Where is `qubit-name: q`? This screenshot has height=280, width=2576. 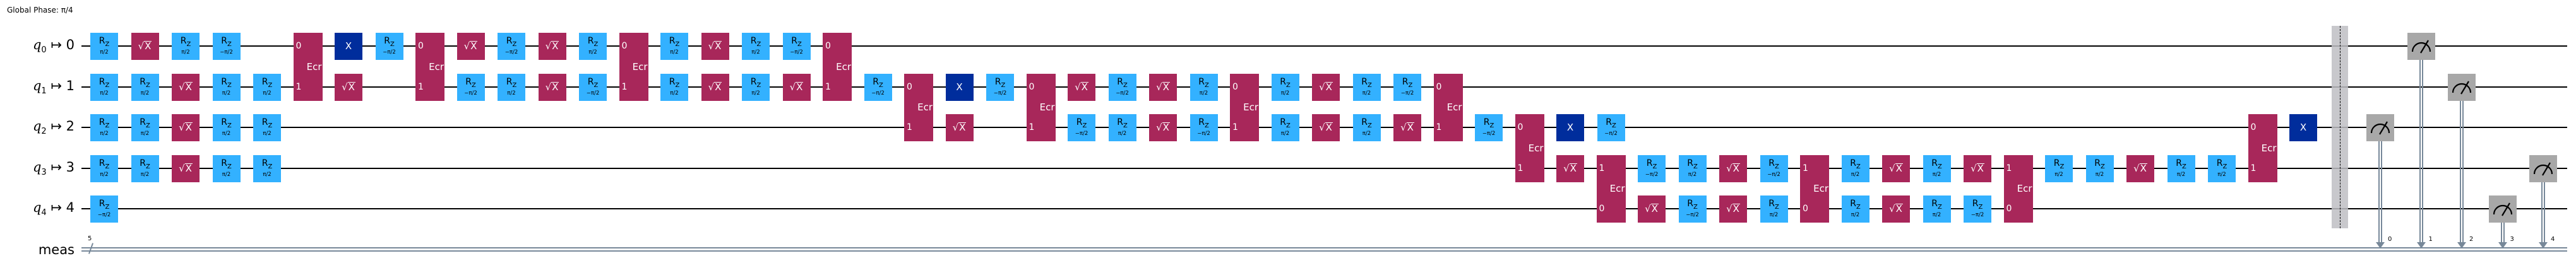
qubit-name: q is located at coordinates (37, 85).